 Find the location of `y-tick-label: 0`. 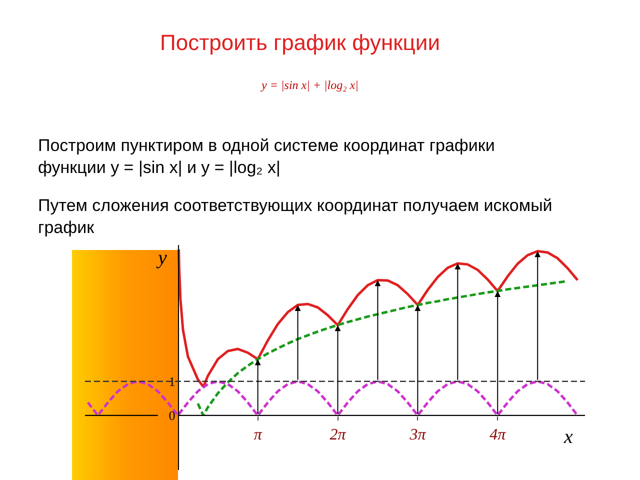

y-tick-label: 0 is located at coordinates (172, 415).